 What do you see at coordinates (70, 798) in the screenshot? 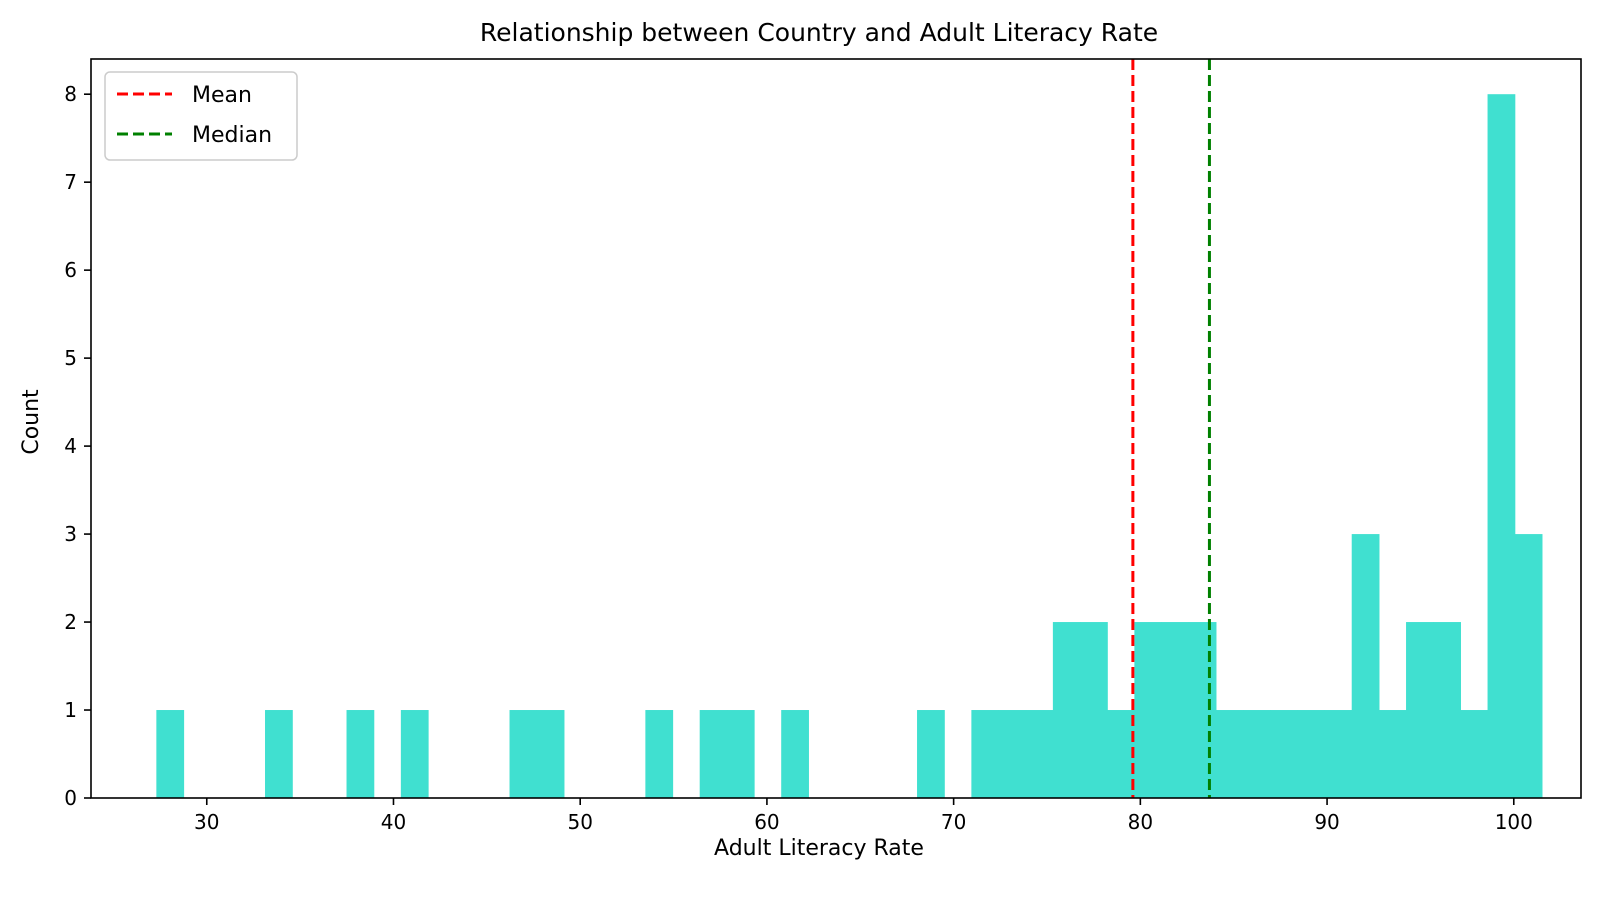
I see `y-tick-label: 0` at bounding box center [70, 798].